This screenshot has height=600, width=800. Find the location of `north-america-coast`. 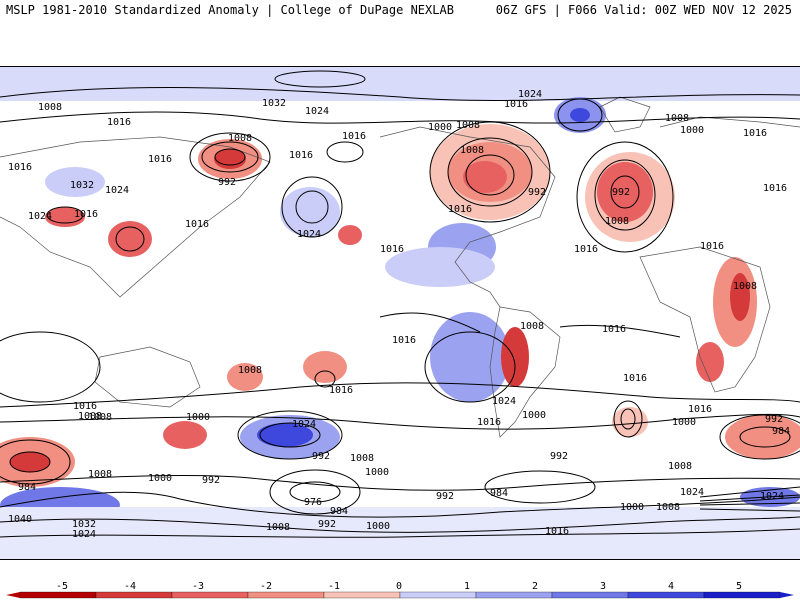

north-america-coast is located at coordinates (467, 217).